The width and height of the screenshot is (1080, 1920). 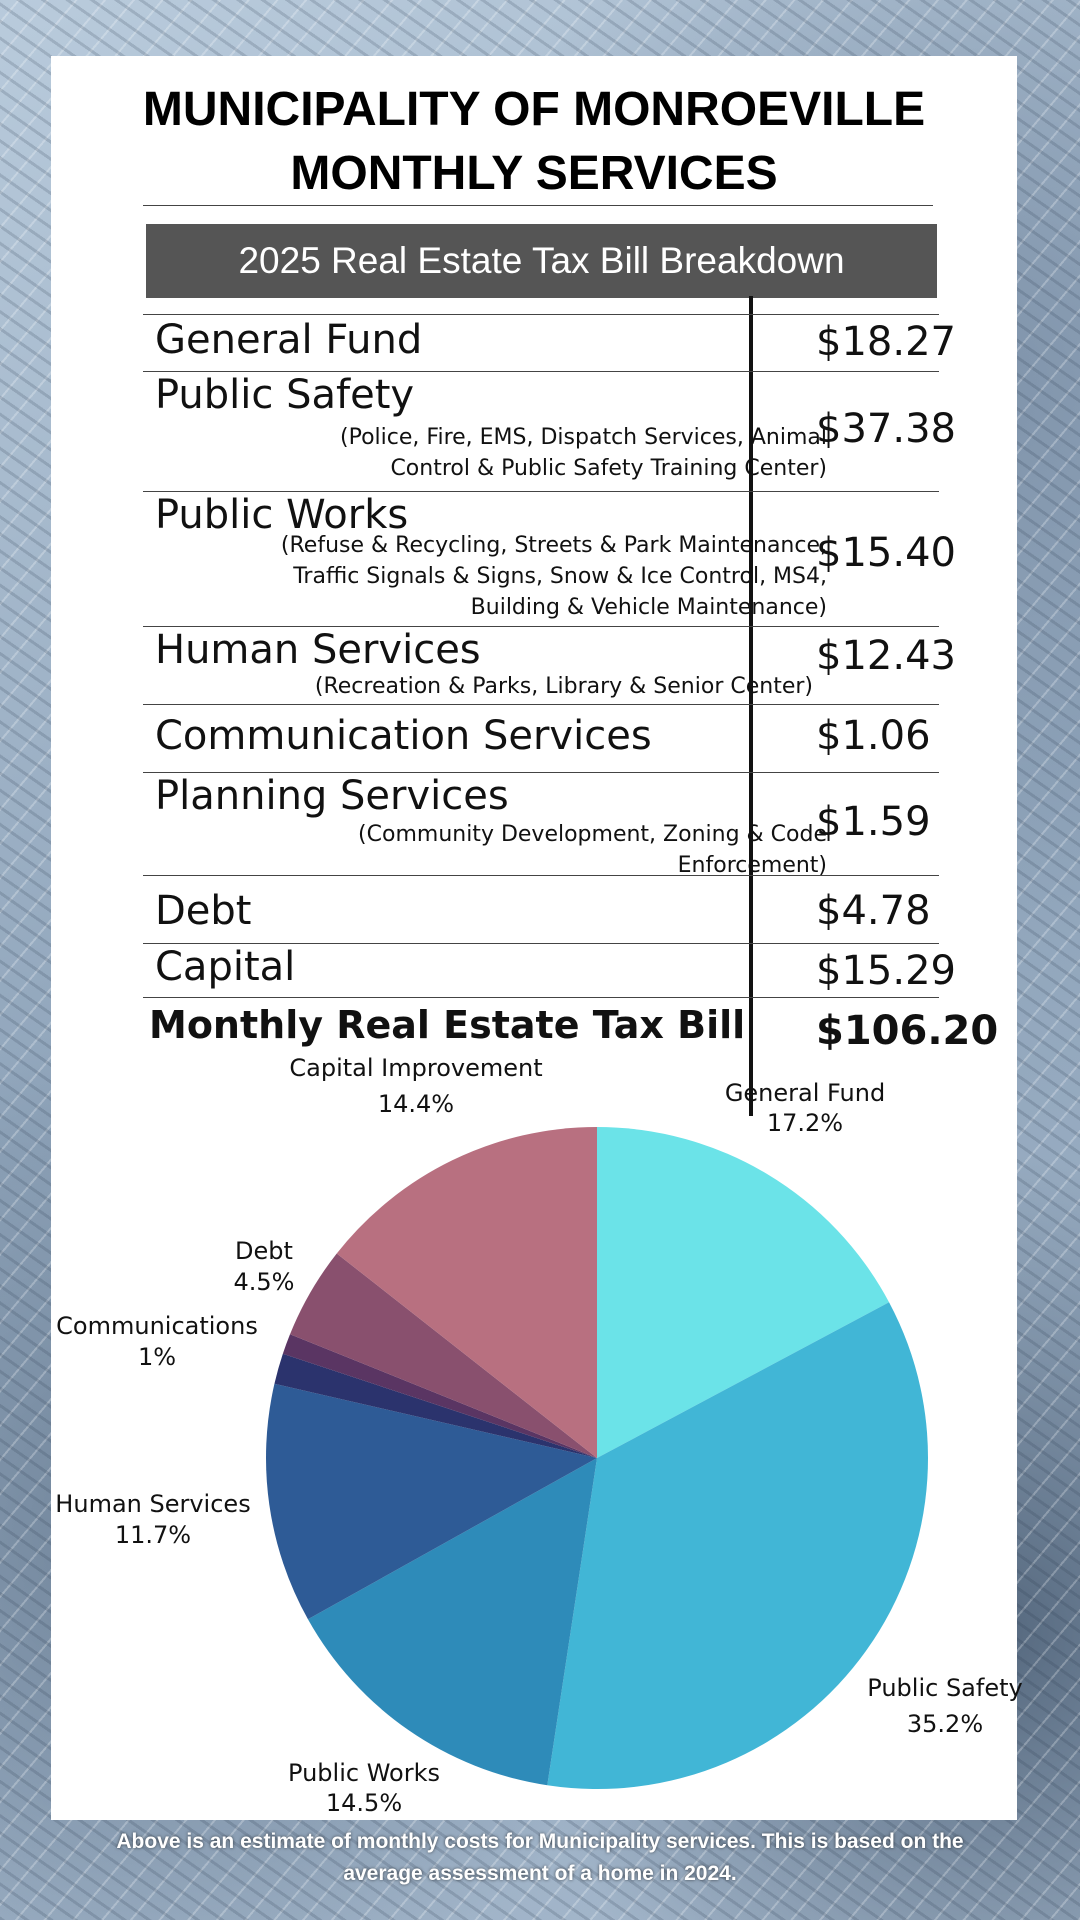 I want to click on pie-label-name: Debt, so click(x=264, y=1251).